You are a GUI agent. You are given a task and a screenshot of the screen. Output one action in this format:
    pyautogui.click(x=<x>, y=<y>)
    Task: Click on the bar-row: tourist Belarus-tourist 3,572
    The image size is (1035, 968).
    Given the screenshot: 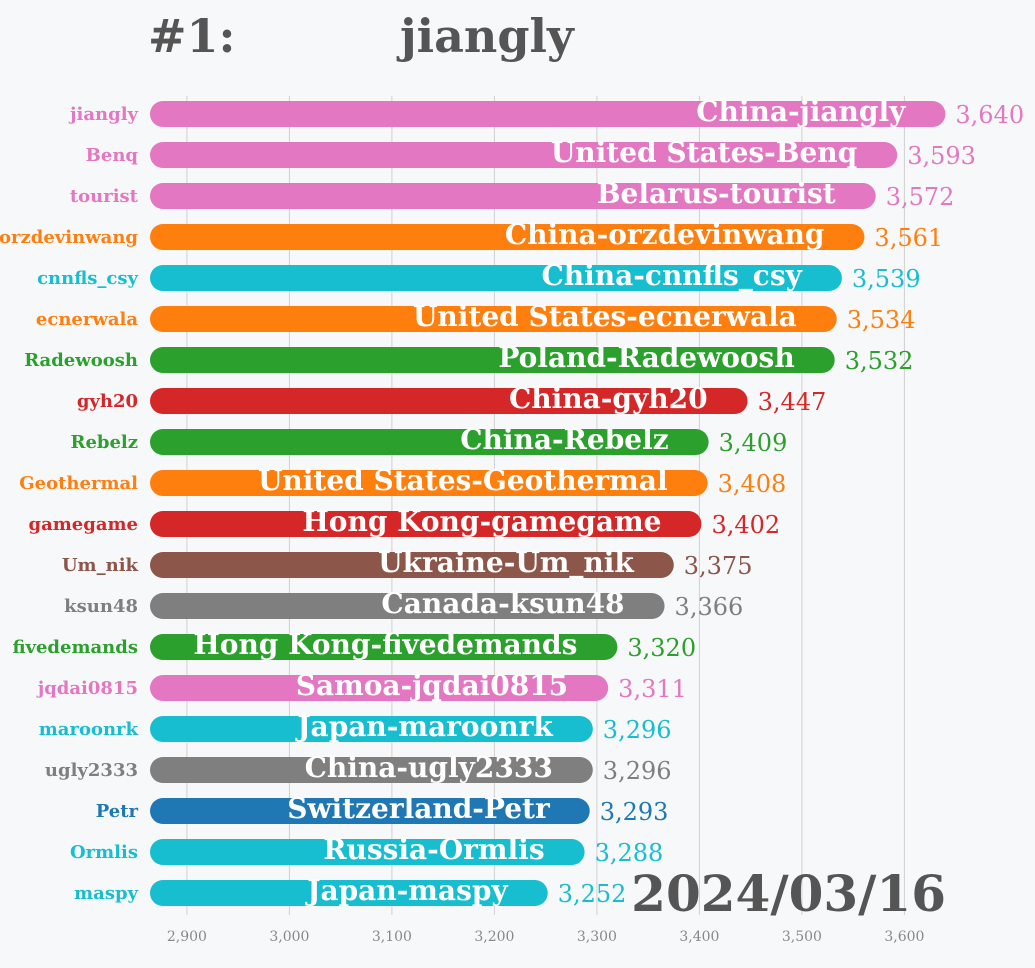 What is the action you would take?
    pyautogui.click(x=512, y=194)
    